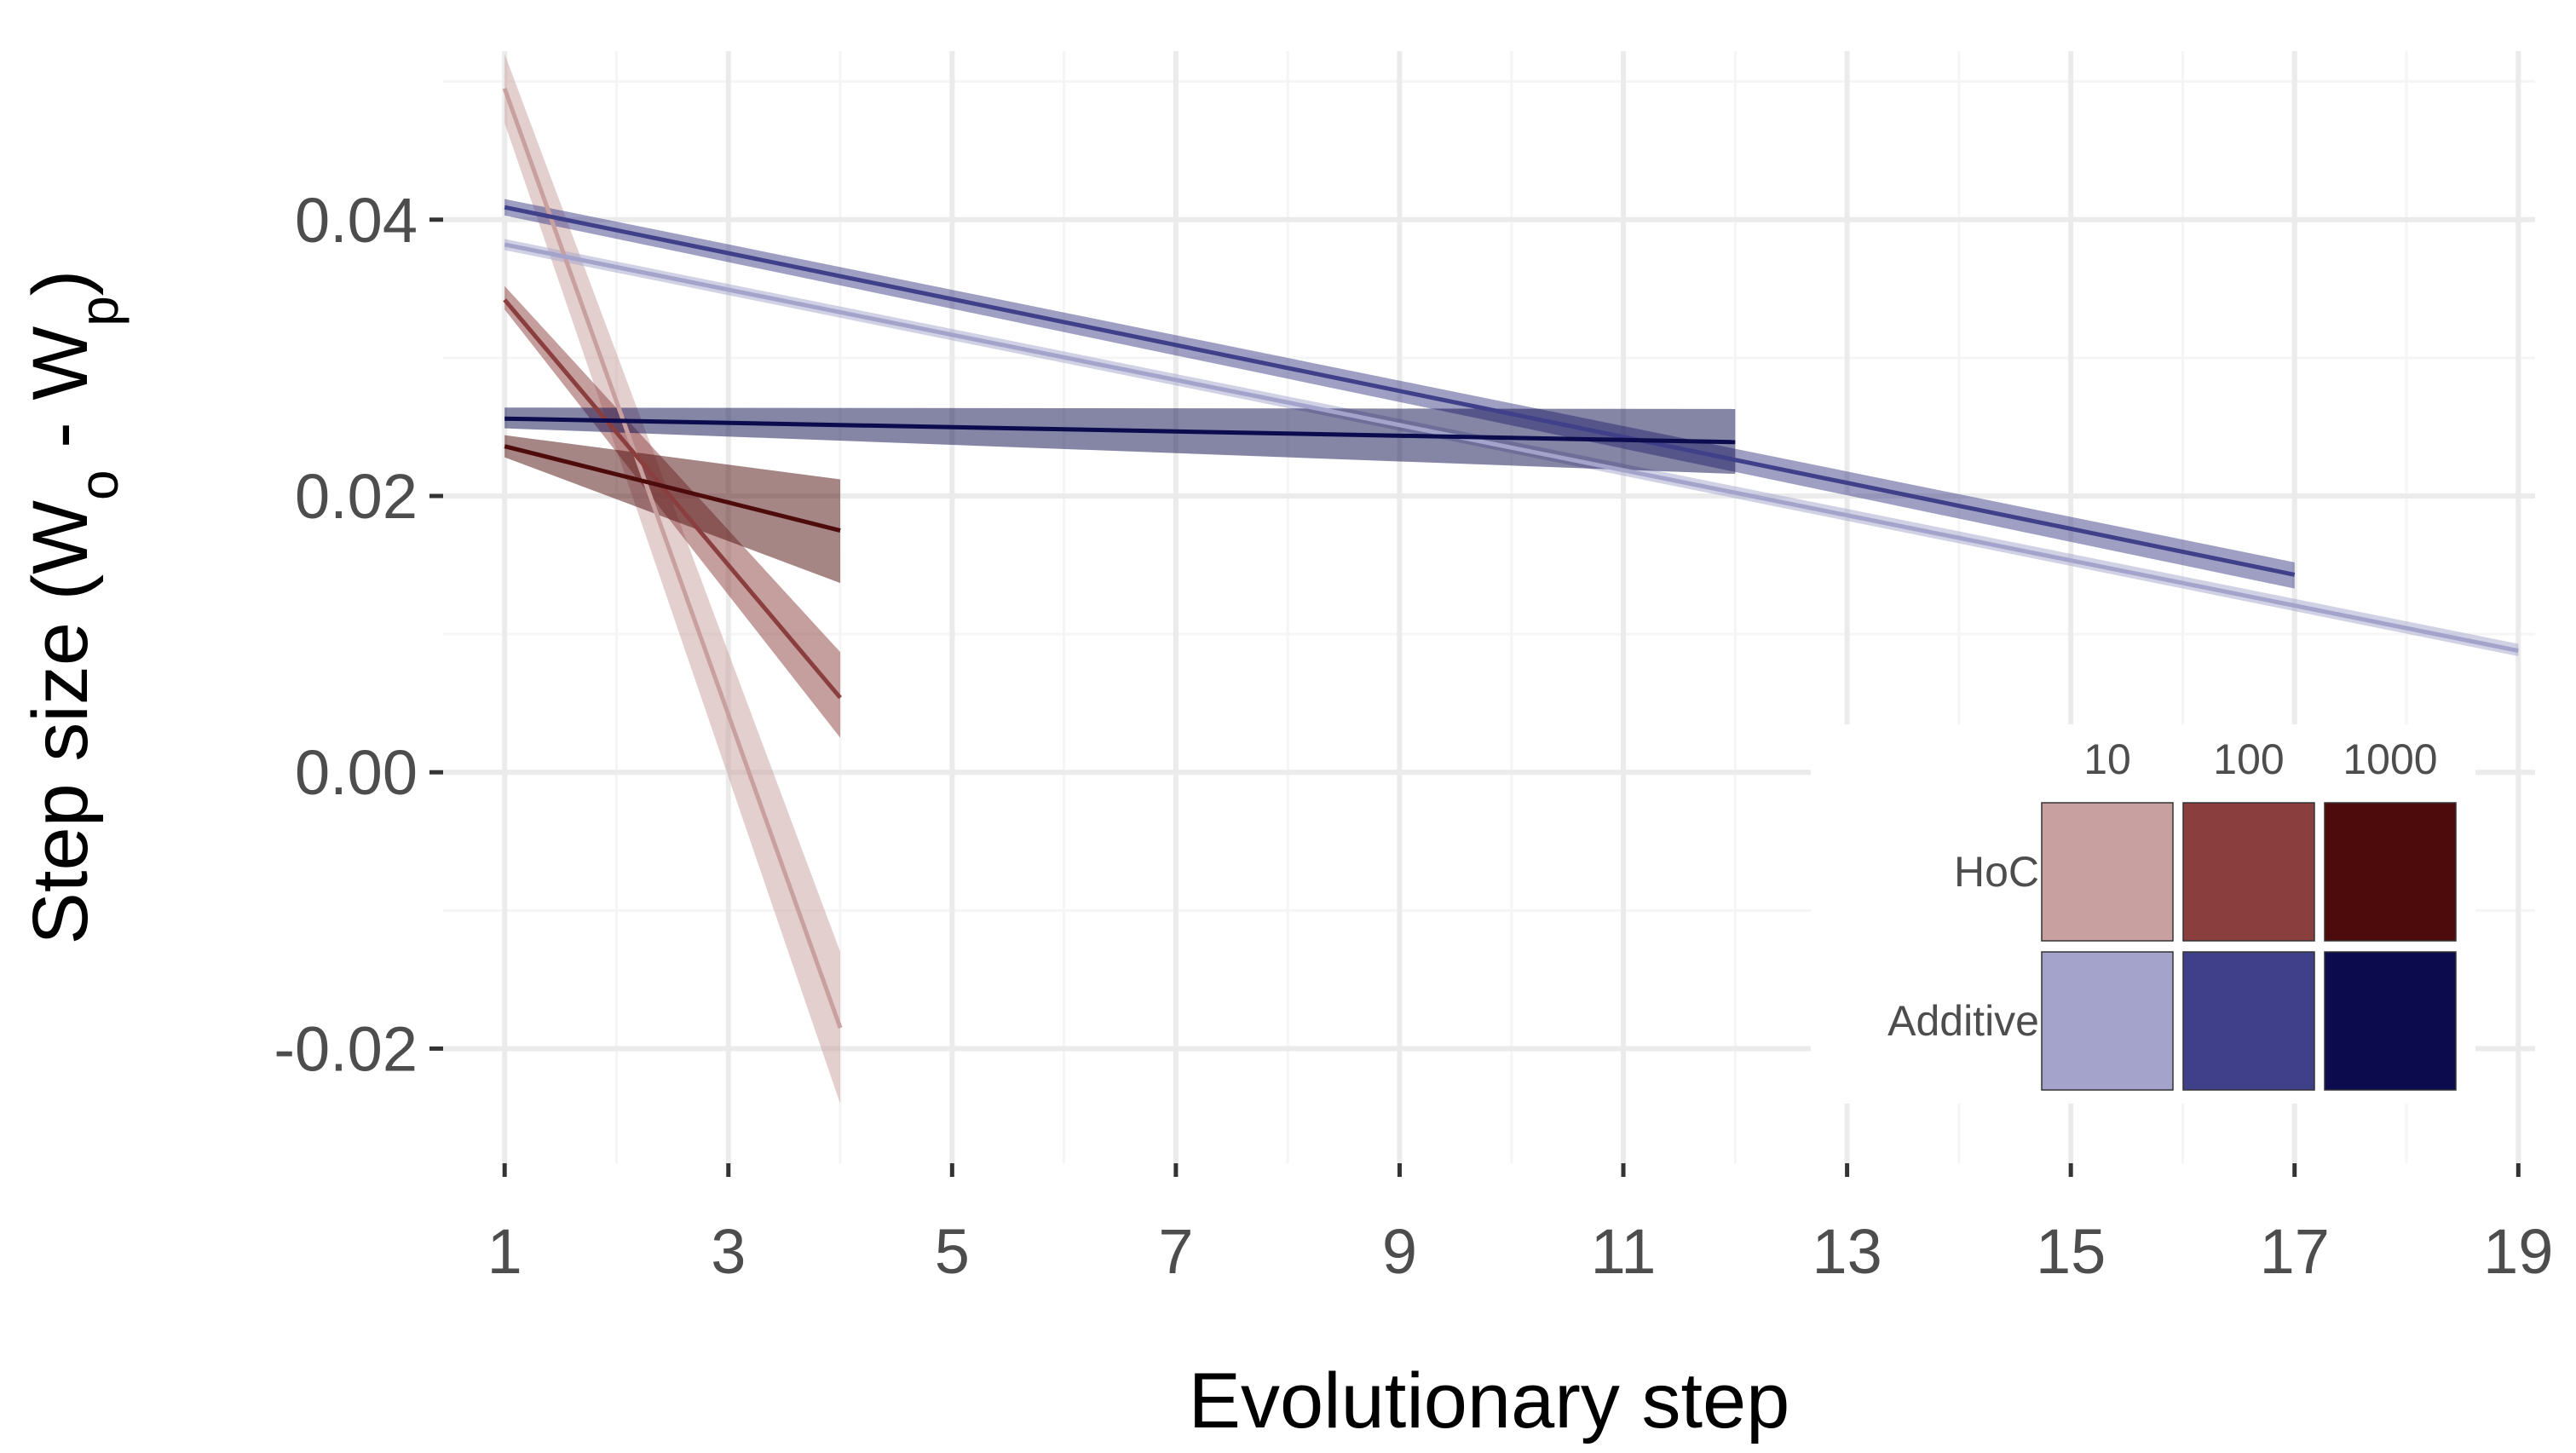 This screenshot has height=1453, width=2576. I want to click on y-axis-title-sub1: o, so click(99, 485).